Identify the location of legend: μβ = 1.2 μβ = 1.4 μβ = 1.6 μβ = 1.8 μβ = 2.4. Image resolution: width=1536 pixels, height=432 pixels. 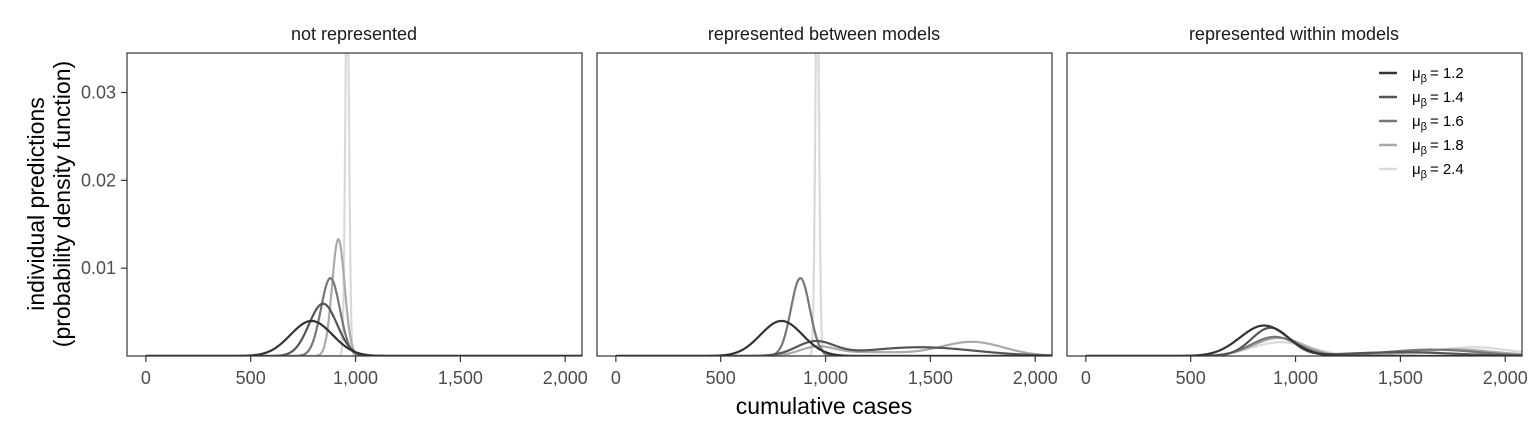
(1427, 118).